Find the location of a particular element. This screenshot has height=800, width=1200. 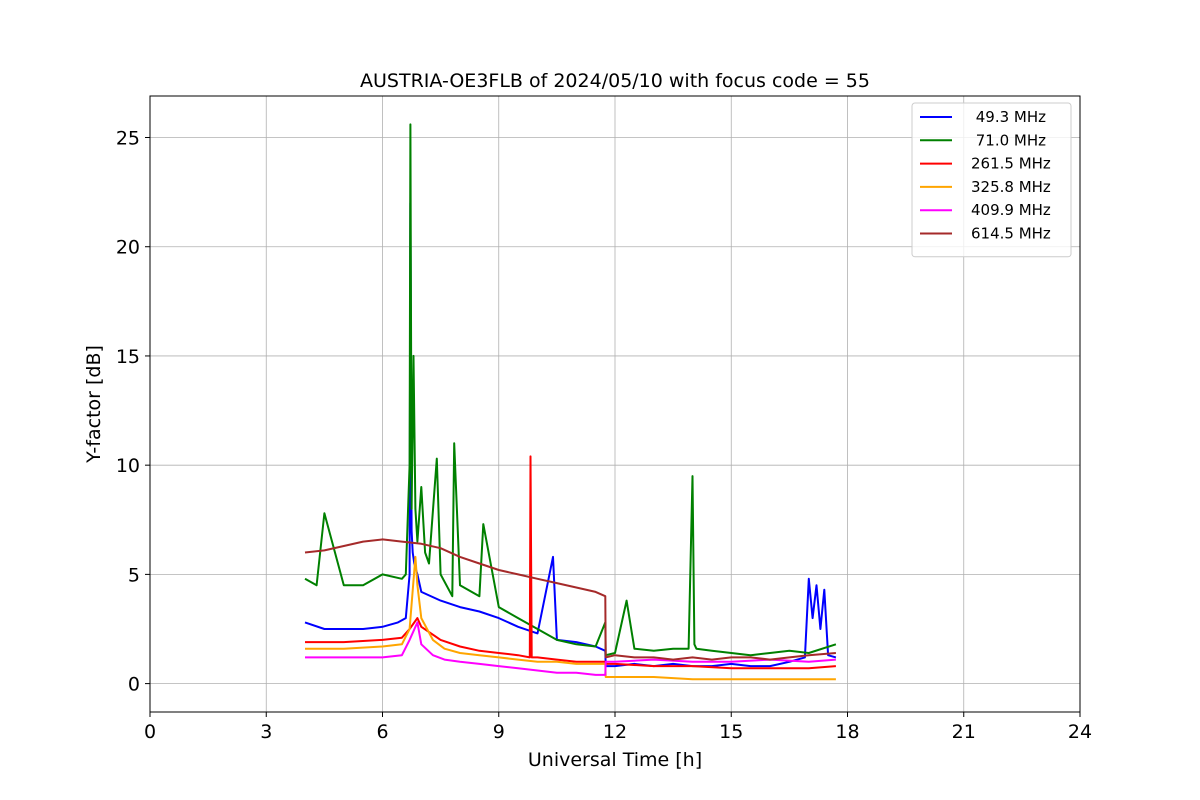

y-tick-label: 25 is located at coordinates (128, 139).